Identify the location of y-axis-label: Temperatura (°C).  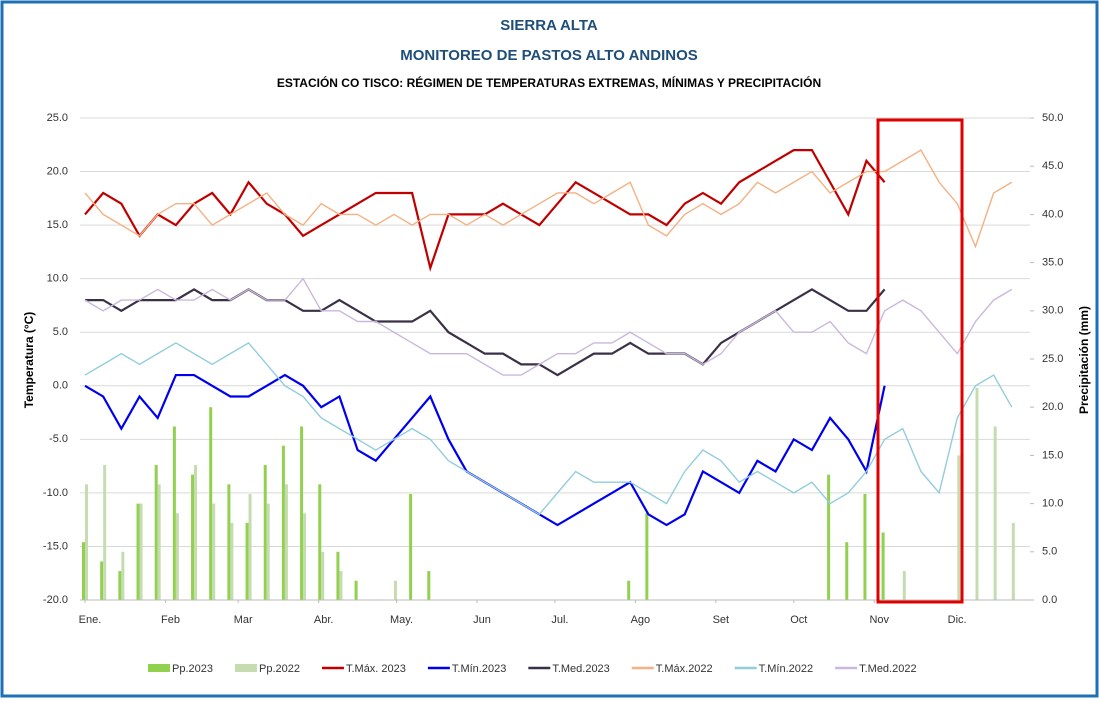
(29, 360).